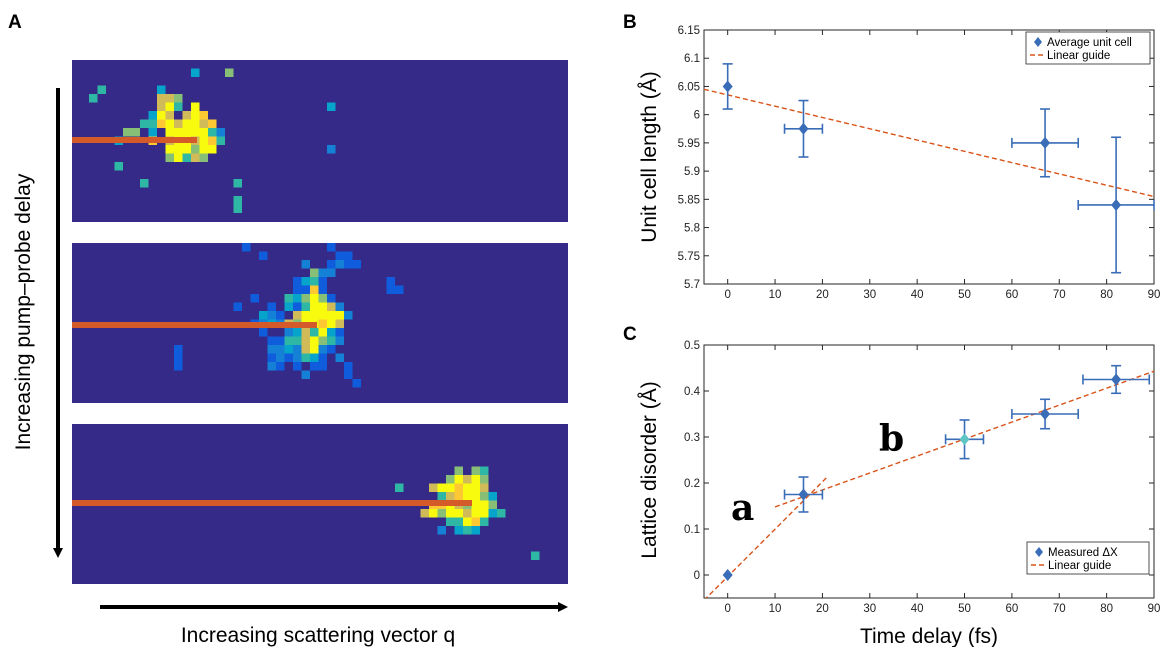 The width and height of the screenshot is (1160, 647). What do you see at coordinates (689, 87) in the screenshot?
I see `y-tick-label: 6.05` at bounding box center [689, 87].